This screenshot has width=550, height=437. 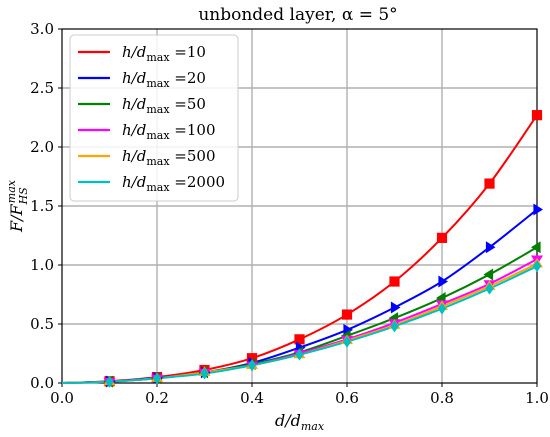 I want to click on legend-box, so click(x=154, y=118).